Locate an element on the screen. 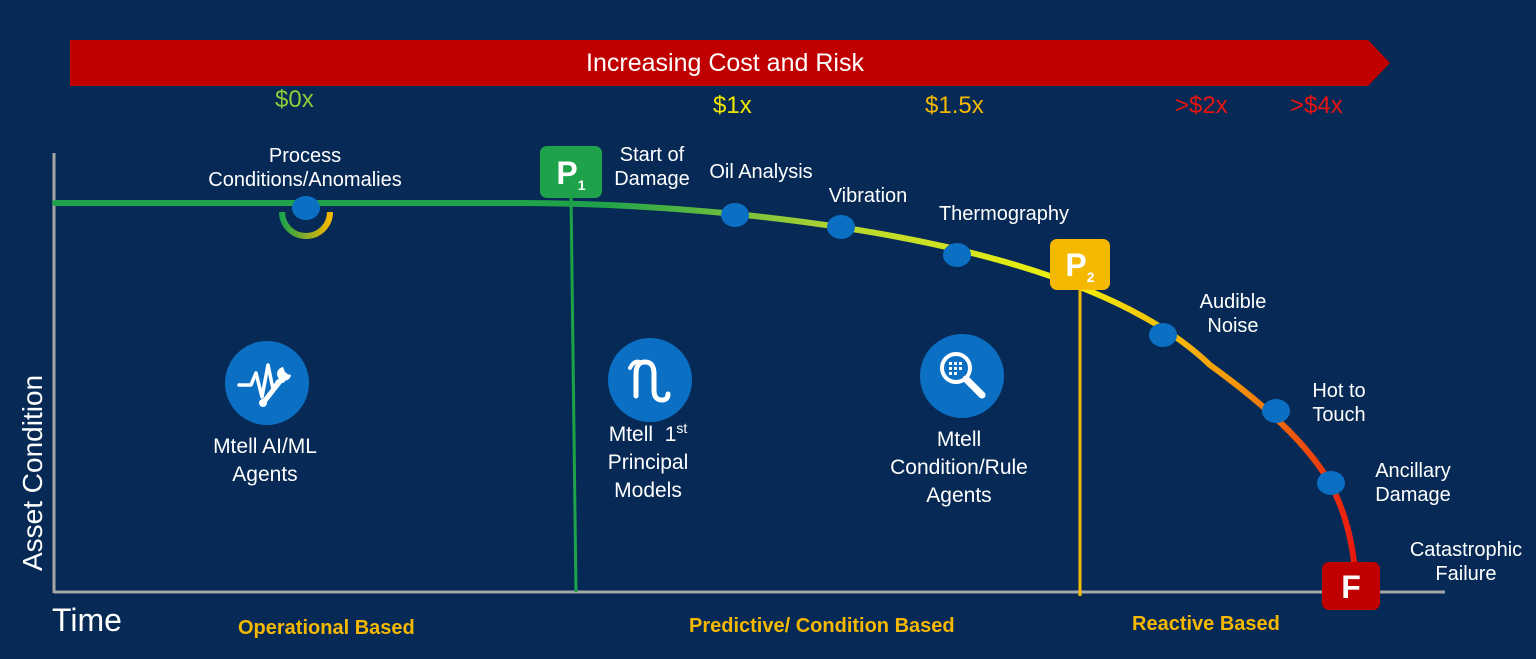  condition-rule-agents-label: Mtell Condition/Rule Agents is located at coordinates (959, 468).